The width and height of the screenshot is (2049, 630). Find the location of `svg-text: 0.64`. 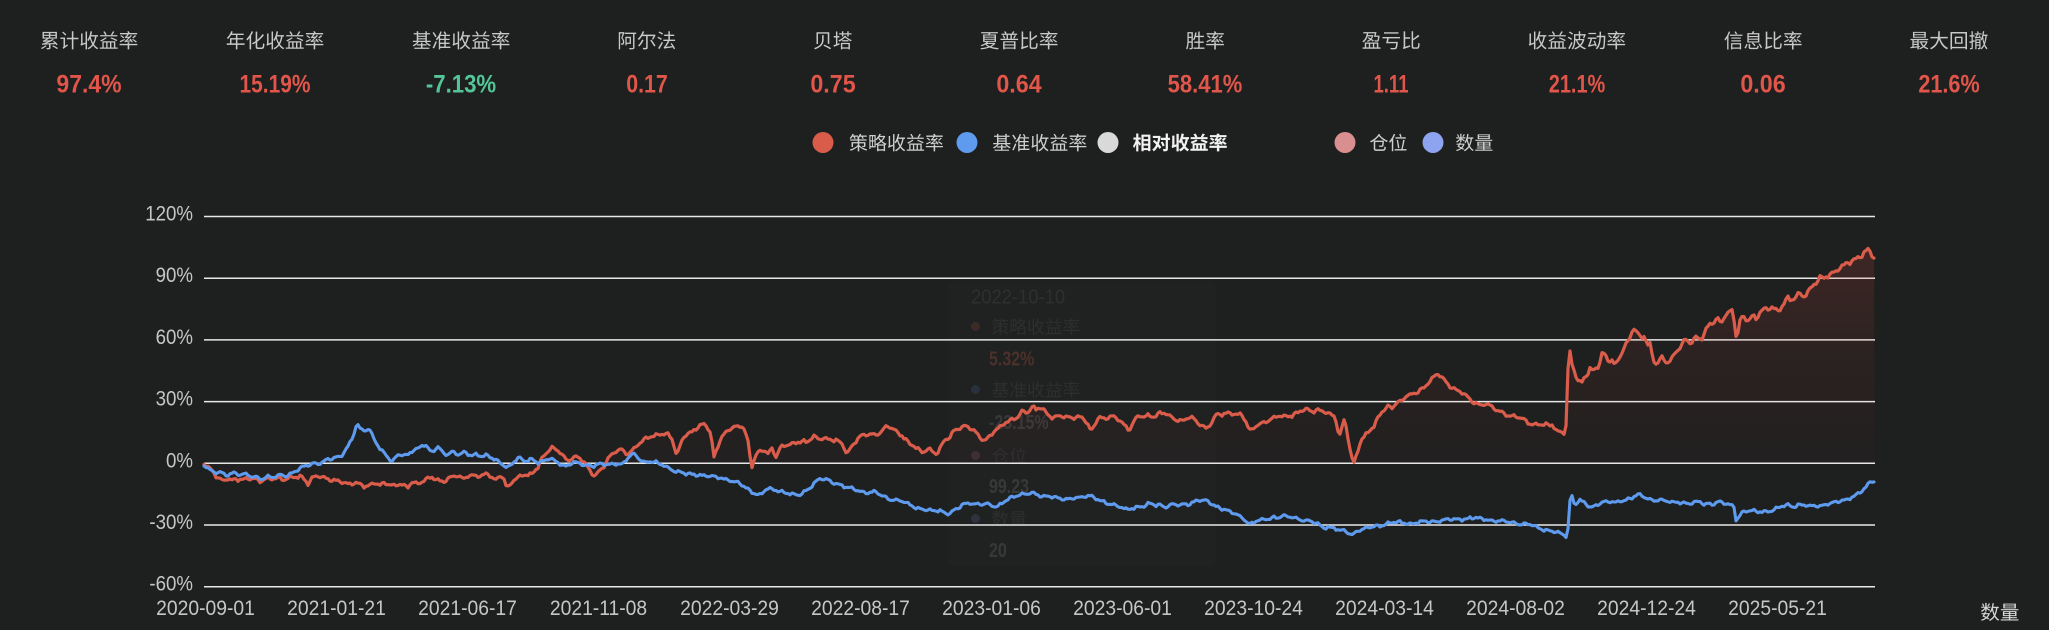

svg-text: 0.64 is located at coordinates (1019, 85).